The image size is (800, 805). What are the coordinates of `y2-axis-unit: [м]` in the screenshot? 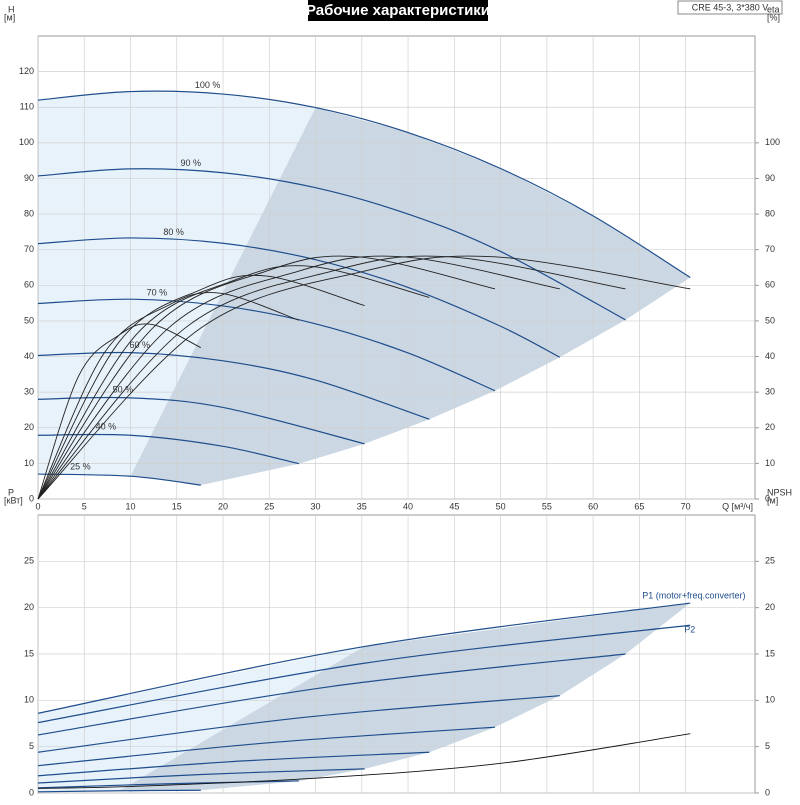 It's located at (772, 500).